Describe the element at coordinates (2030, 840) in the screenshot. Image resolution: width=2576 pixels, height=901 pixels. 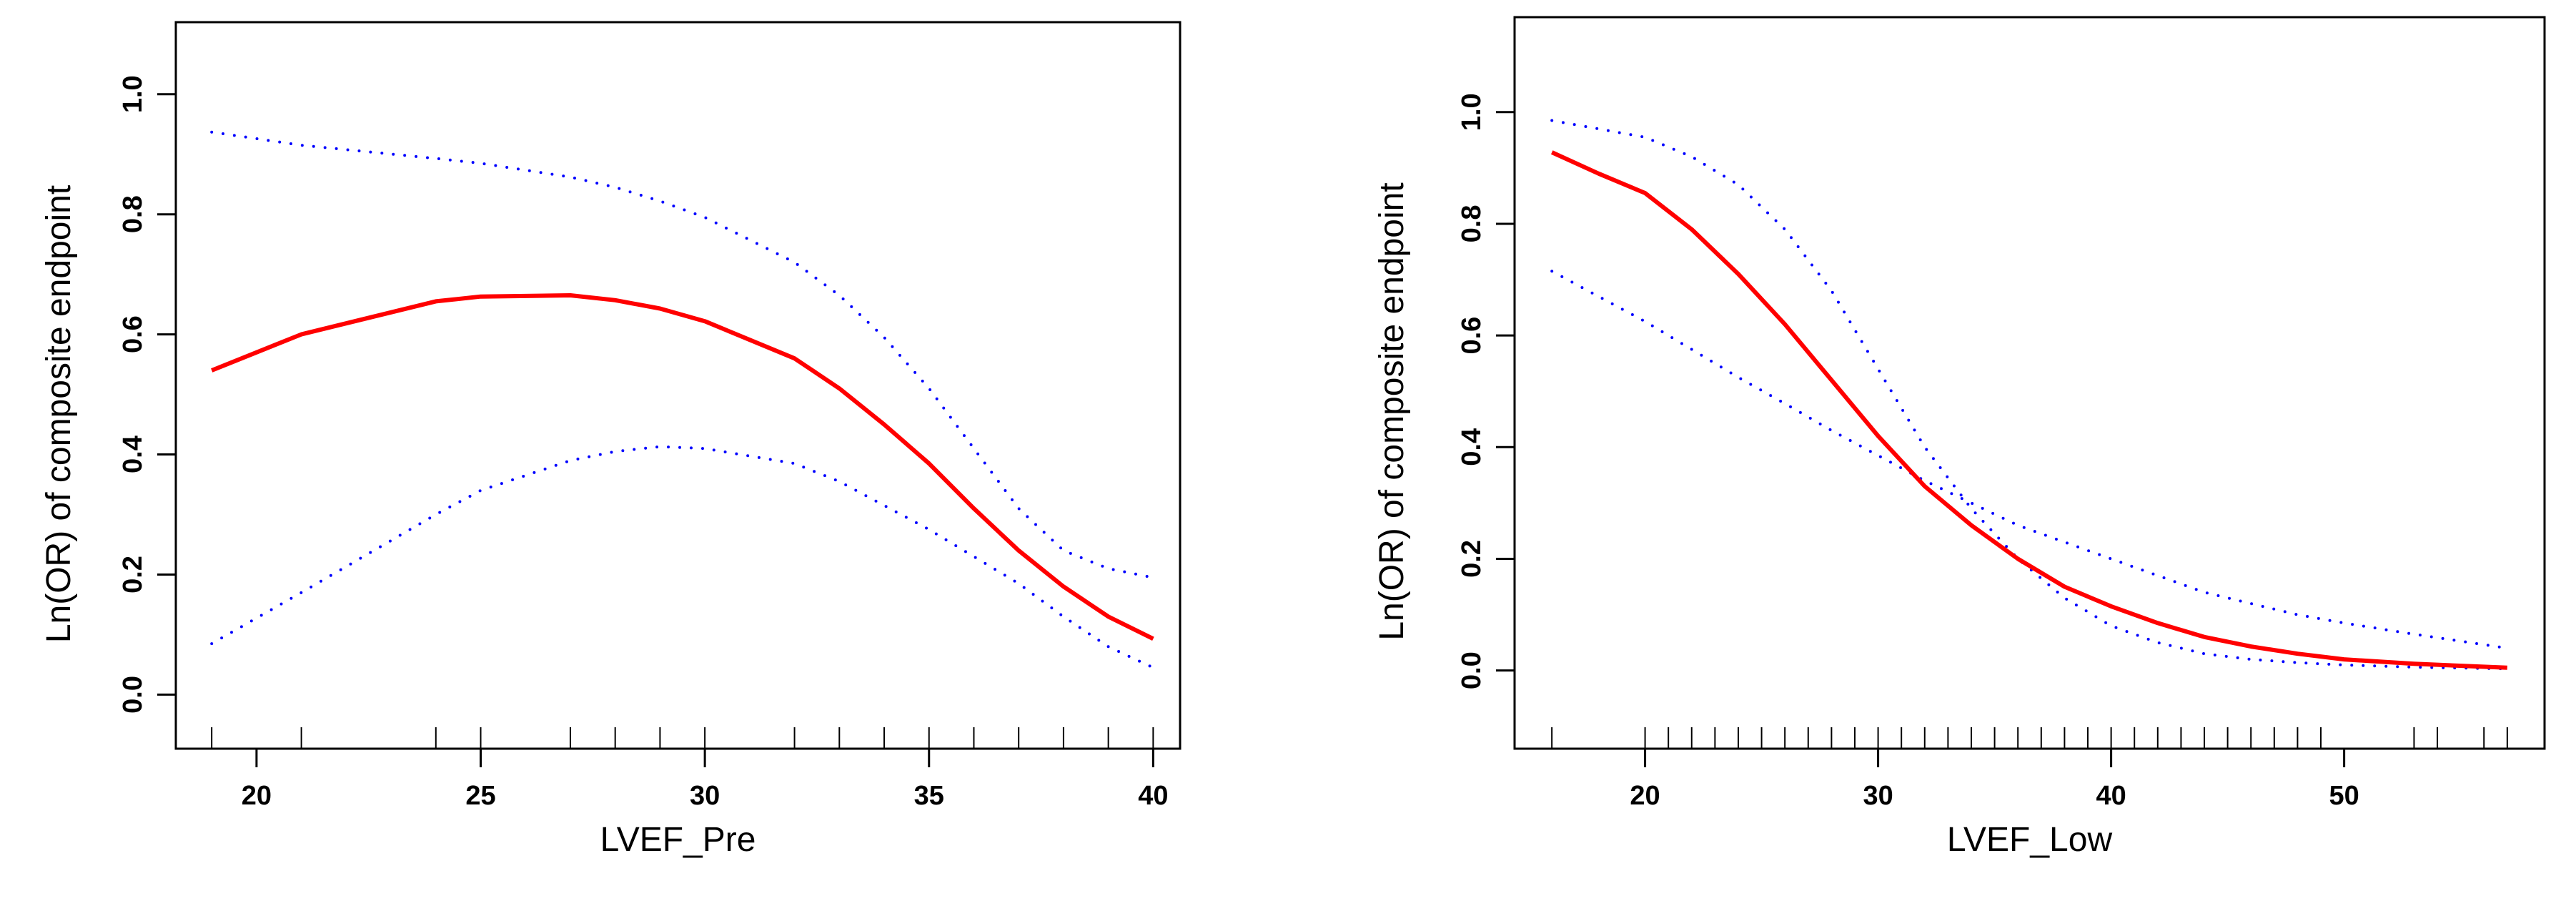
I see `x-axis-title: LVEF_Low` at that location.